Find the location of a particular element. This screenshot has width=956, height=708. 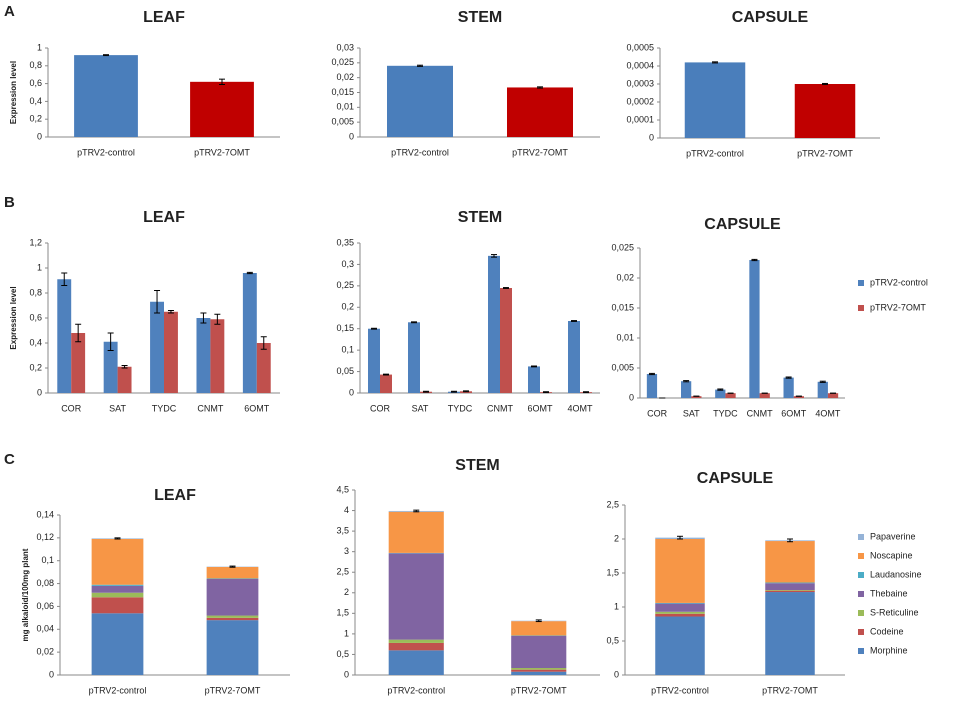

y-tick-label: 0,03 is located at coordinates (345, 47).